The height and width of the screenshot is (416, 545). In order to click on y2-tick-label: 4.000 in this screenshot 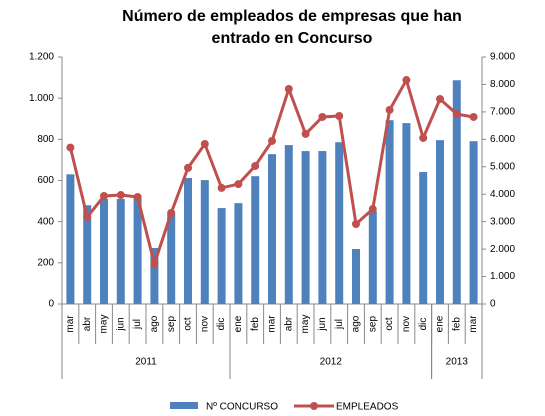, I will do `click(502, 194)`.